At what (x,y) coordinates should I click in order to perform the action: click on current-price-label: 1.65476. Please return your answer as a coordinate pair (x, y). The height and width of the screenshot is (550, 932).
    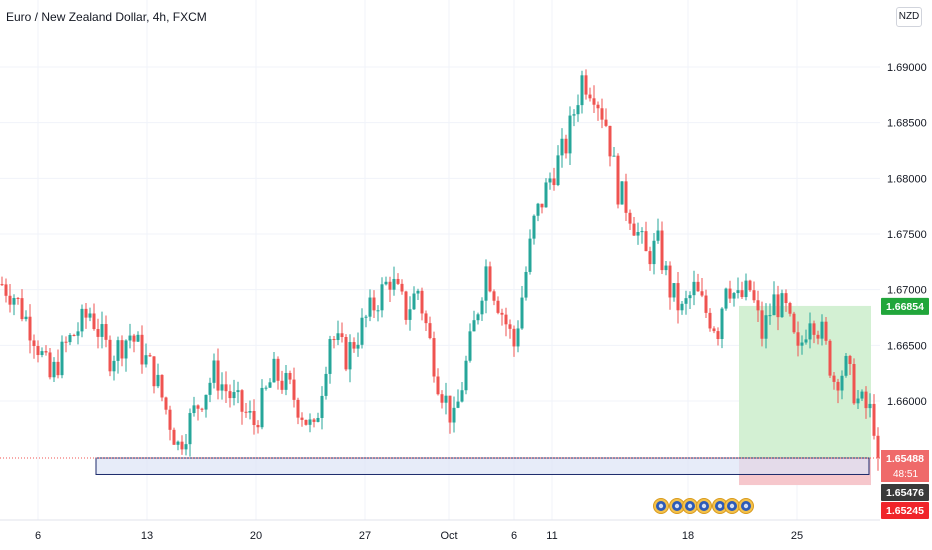
    Looking at the image, I should click on (905, 493).